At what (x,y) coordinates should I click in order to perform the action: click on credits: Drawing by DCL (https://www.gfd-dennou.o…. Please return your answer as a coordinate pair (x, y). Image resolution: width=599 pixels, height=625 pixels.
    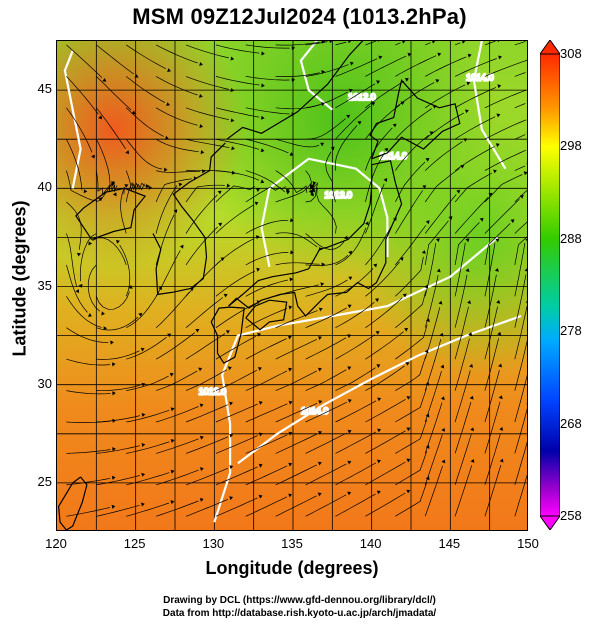
    Looking at the image, I should click on (299, 607).